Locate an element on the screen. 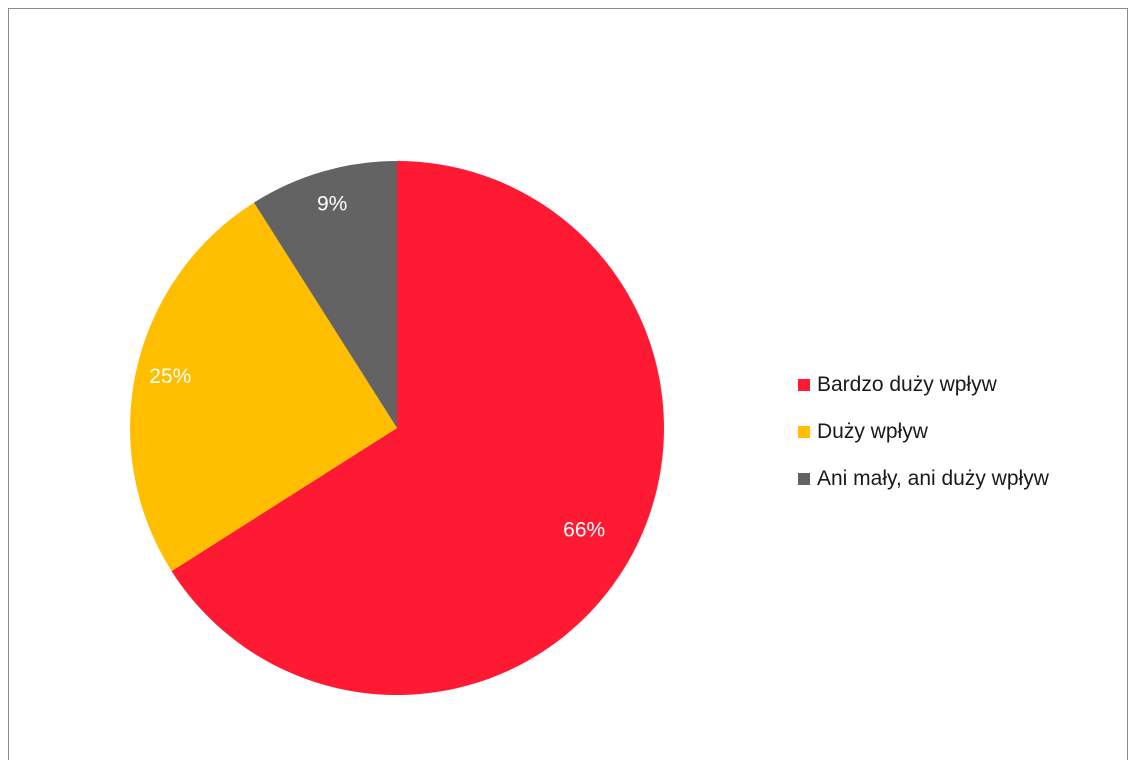 The width and height of the screenshot is (1130, 760). legend-item-bardzo-duzy-wplyw: Bardzo duży wpływ is located at coordinates (923, 385).